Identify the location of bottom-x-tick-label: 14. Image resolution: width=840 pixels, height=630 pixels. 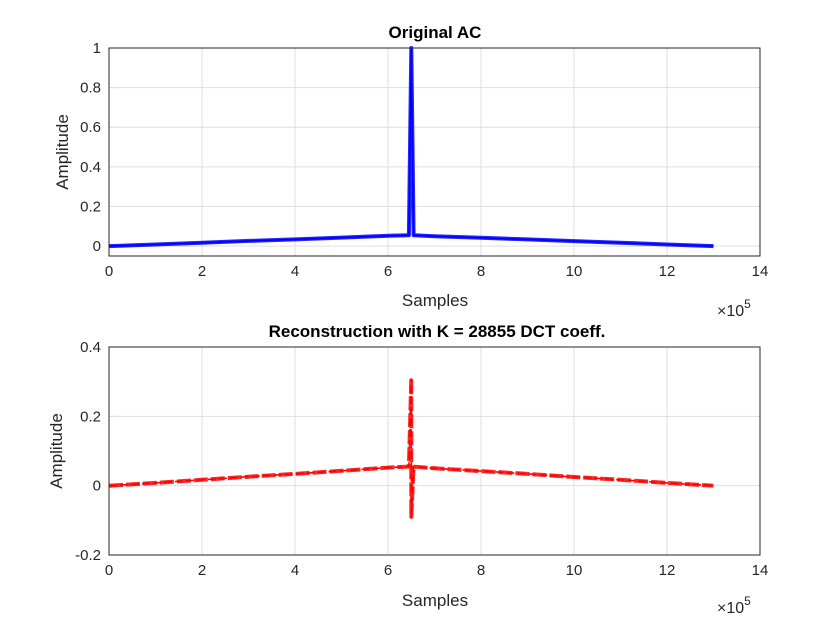
(760, 570).